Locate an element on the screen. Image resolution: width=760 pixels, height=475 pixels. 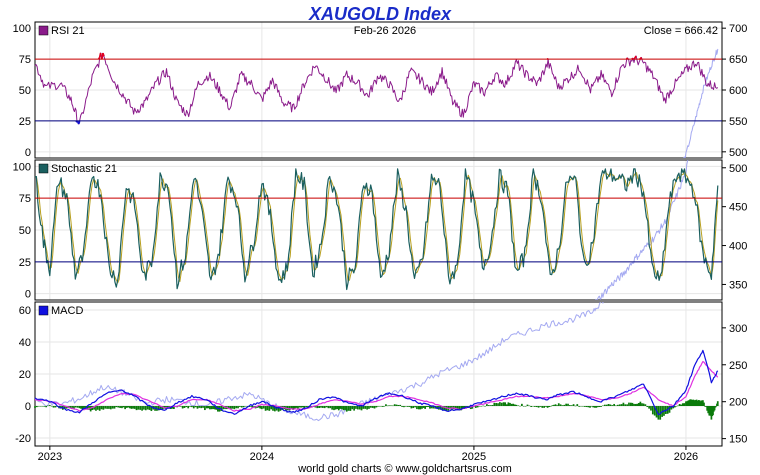
stoch-price-tick-label-1: 450 is located at coordinates (738, 208).